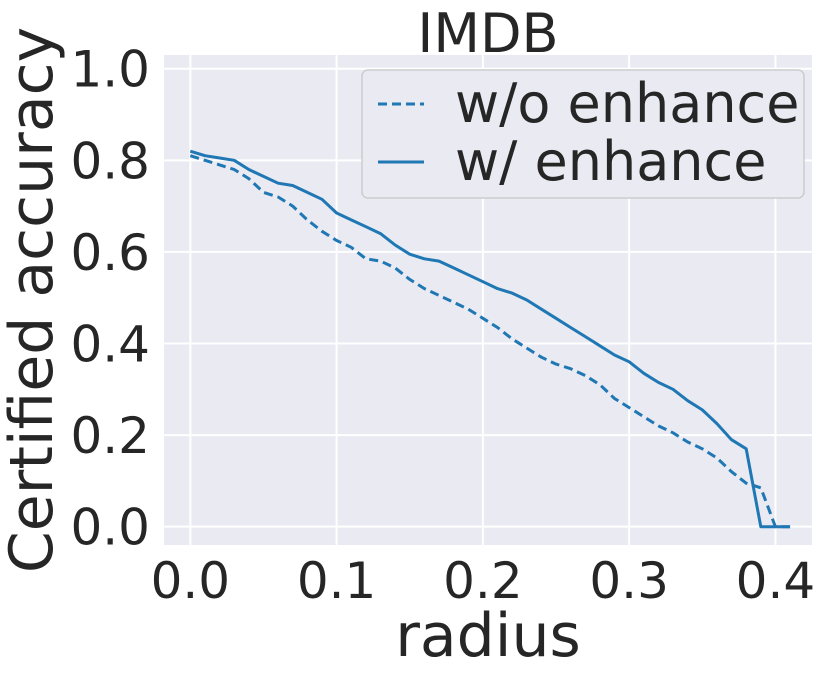 Image resolution: width=831 pixels, height=679 pixels. Describe the element at coordinates (337, 581) in the screenshot. I see `x-tick-label: 0.1` at that location.